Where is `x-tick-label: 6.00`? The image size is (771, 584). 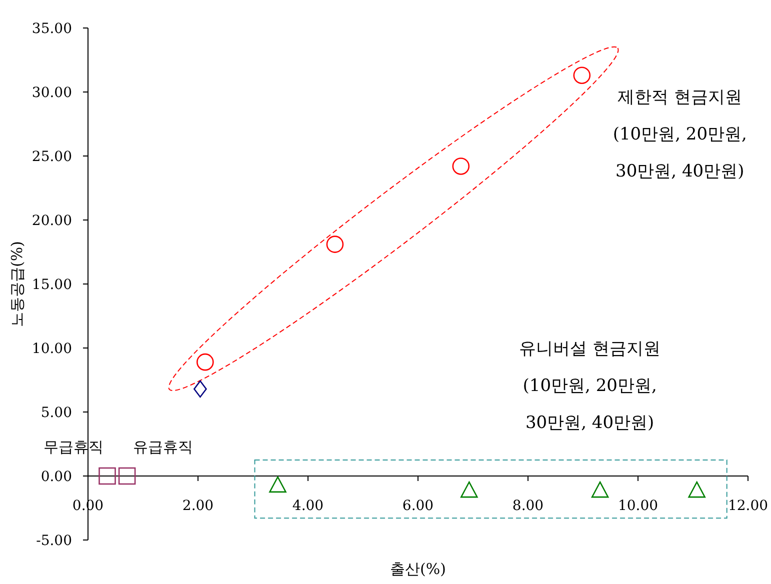 x-tick-label: 6.00 is located at coordinates (418, 506).